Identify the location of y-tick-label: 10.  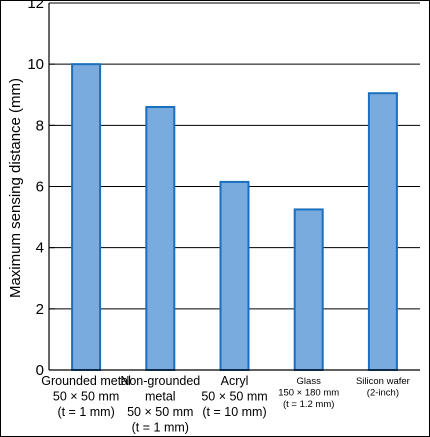
(35, 64).